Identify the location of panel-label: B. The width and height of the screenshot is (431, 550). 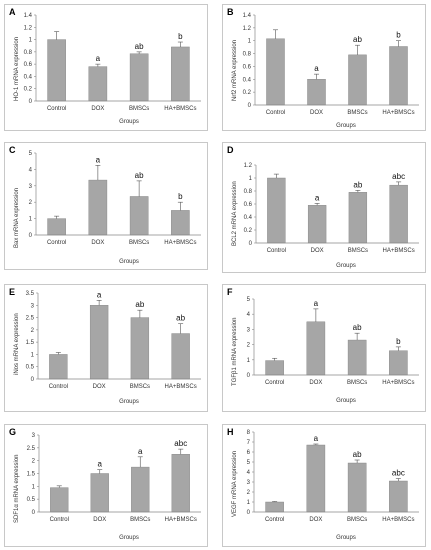
(230, 12).